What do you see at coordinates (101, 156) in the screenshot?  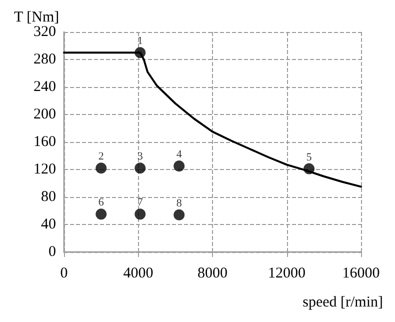 I see `annotation: 2` at bounding box center [101, 156].